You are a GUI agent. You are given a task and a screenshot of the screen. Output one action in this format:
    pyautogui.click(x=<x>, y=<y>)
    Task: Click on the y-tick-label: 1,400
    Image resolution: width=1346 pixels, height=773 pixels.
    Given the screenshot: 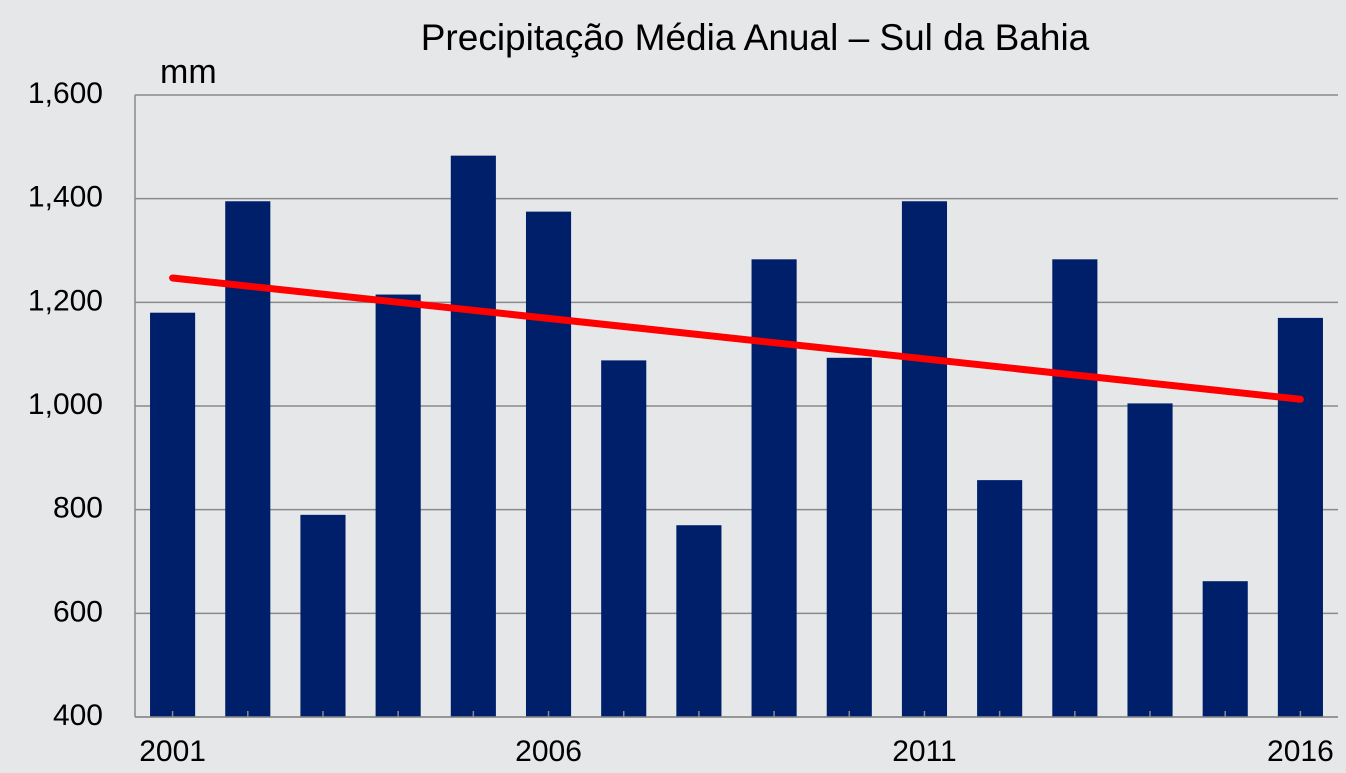 What is the action you would take?
    pyautogui.click(x=65, y=197)
    